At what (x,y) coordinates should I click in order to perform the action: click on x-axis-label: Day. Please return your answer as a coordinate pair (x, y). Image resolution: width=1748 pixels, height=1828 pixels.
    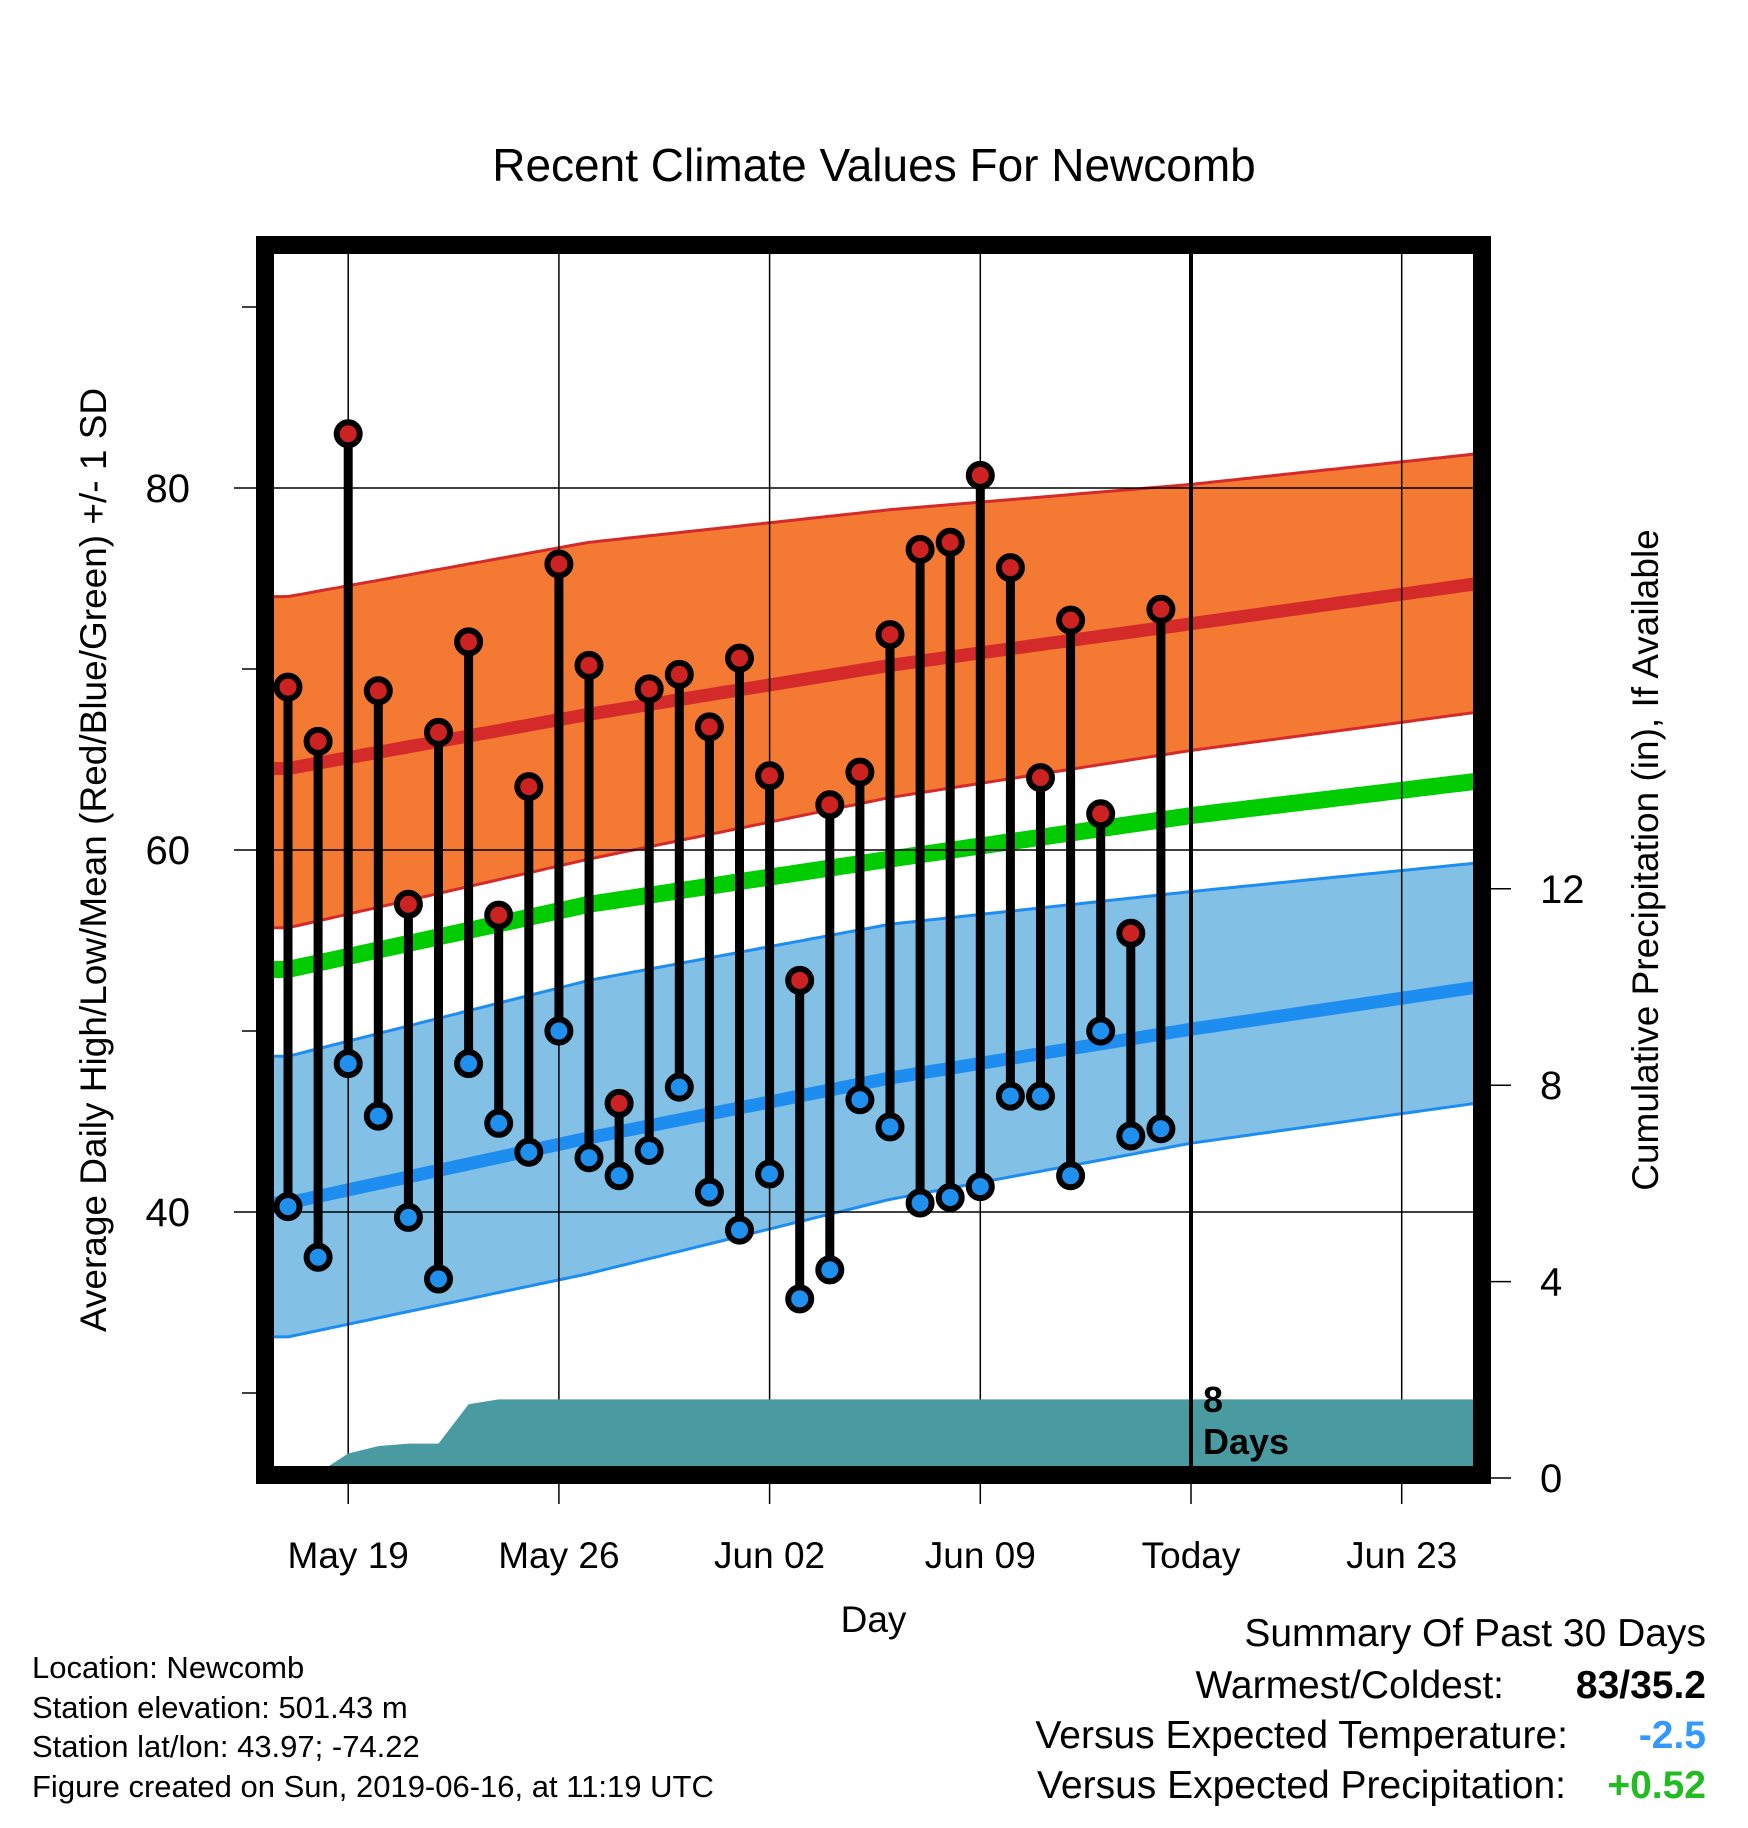
    Looking at the image, I should click on (874, 1619).